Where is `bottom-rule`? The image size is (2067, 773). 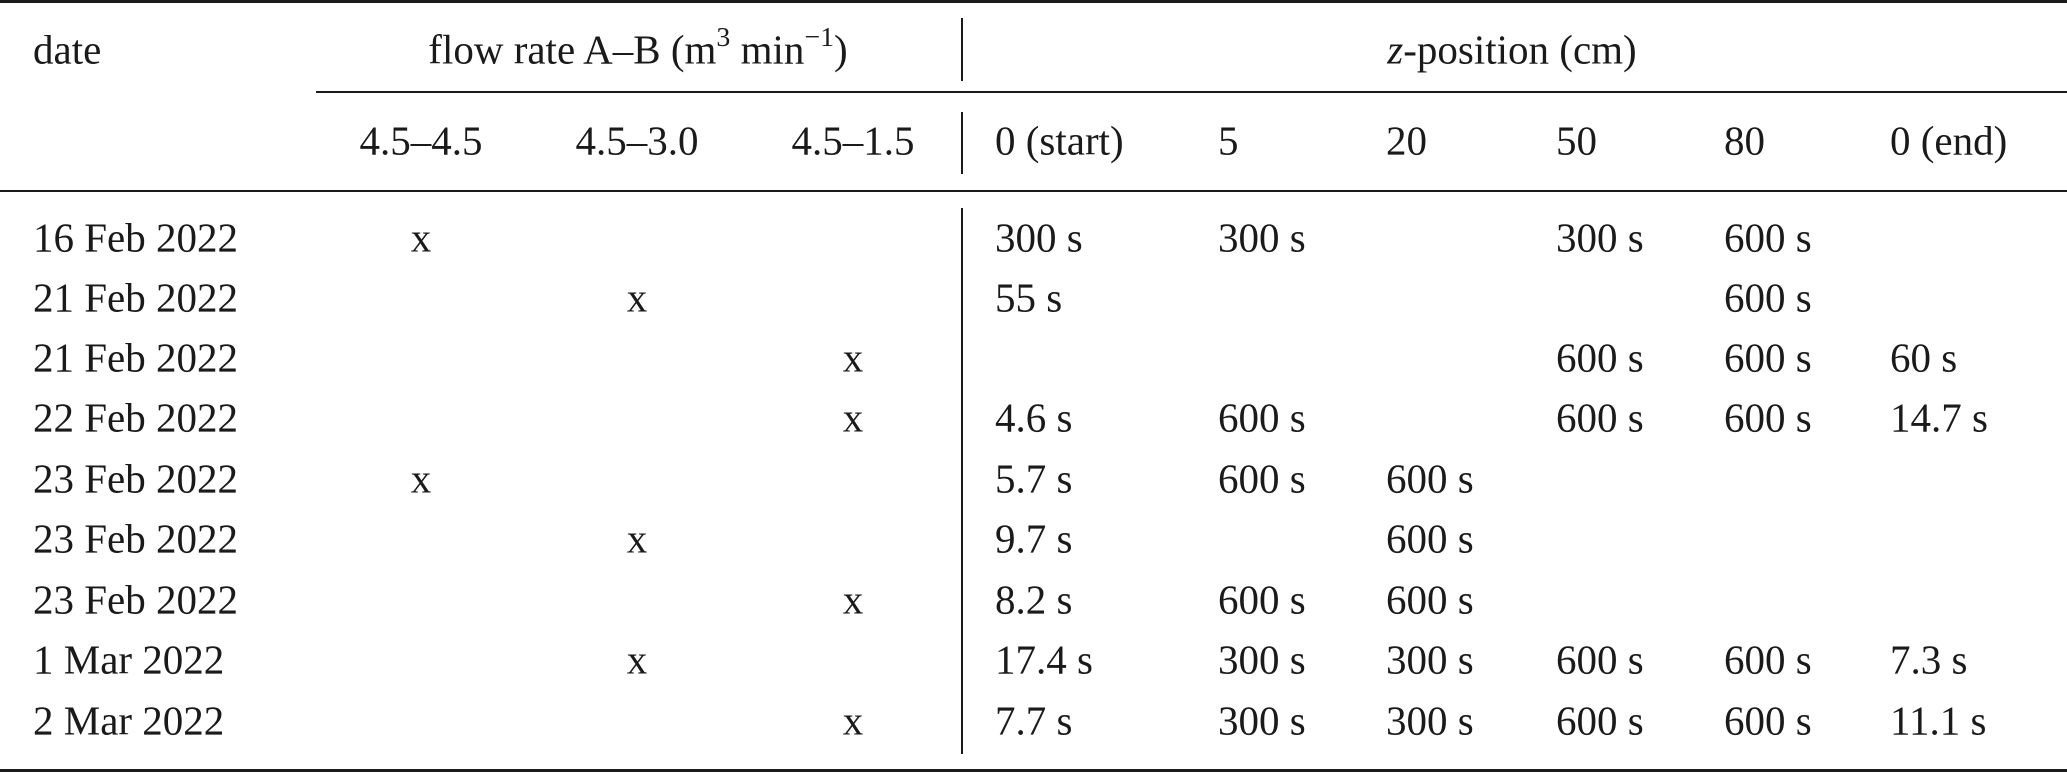
bottom-rule is located at coordinates (1033, 770).